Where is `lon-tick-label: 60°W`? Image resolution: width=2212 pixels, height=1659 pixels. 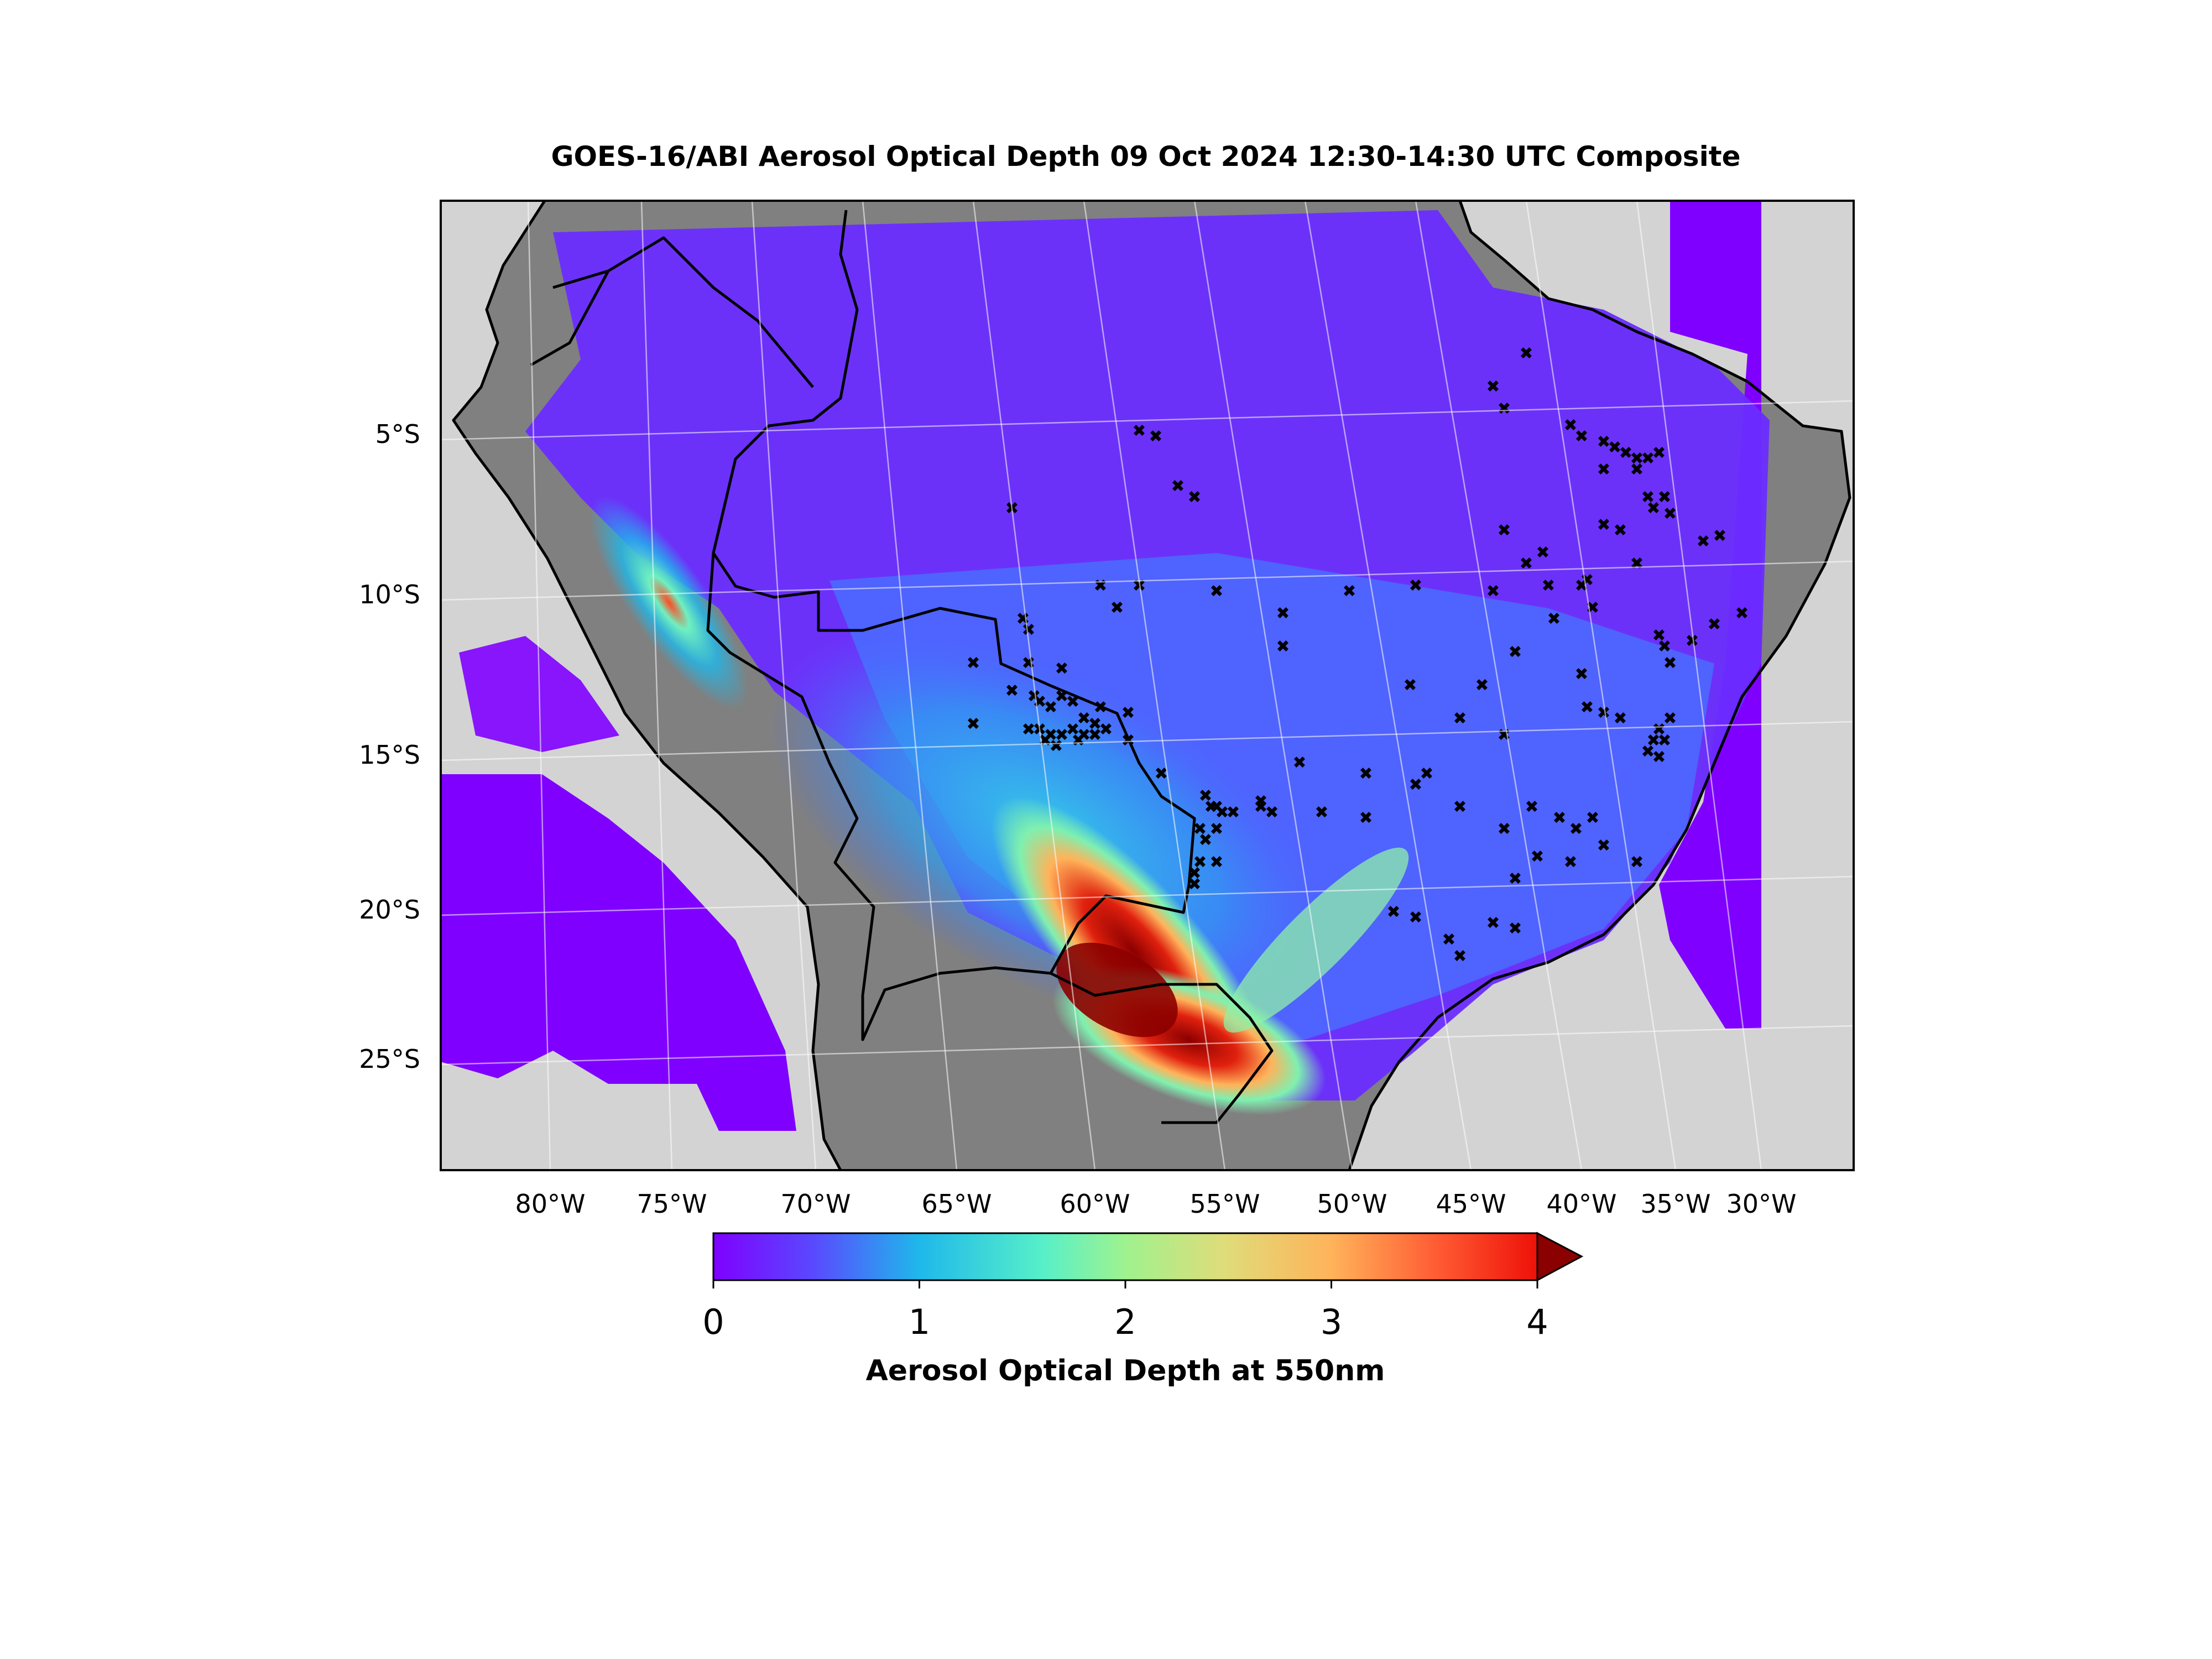 lon-tick-label: 60°W is located at coordinates (1095, 1204).